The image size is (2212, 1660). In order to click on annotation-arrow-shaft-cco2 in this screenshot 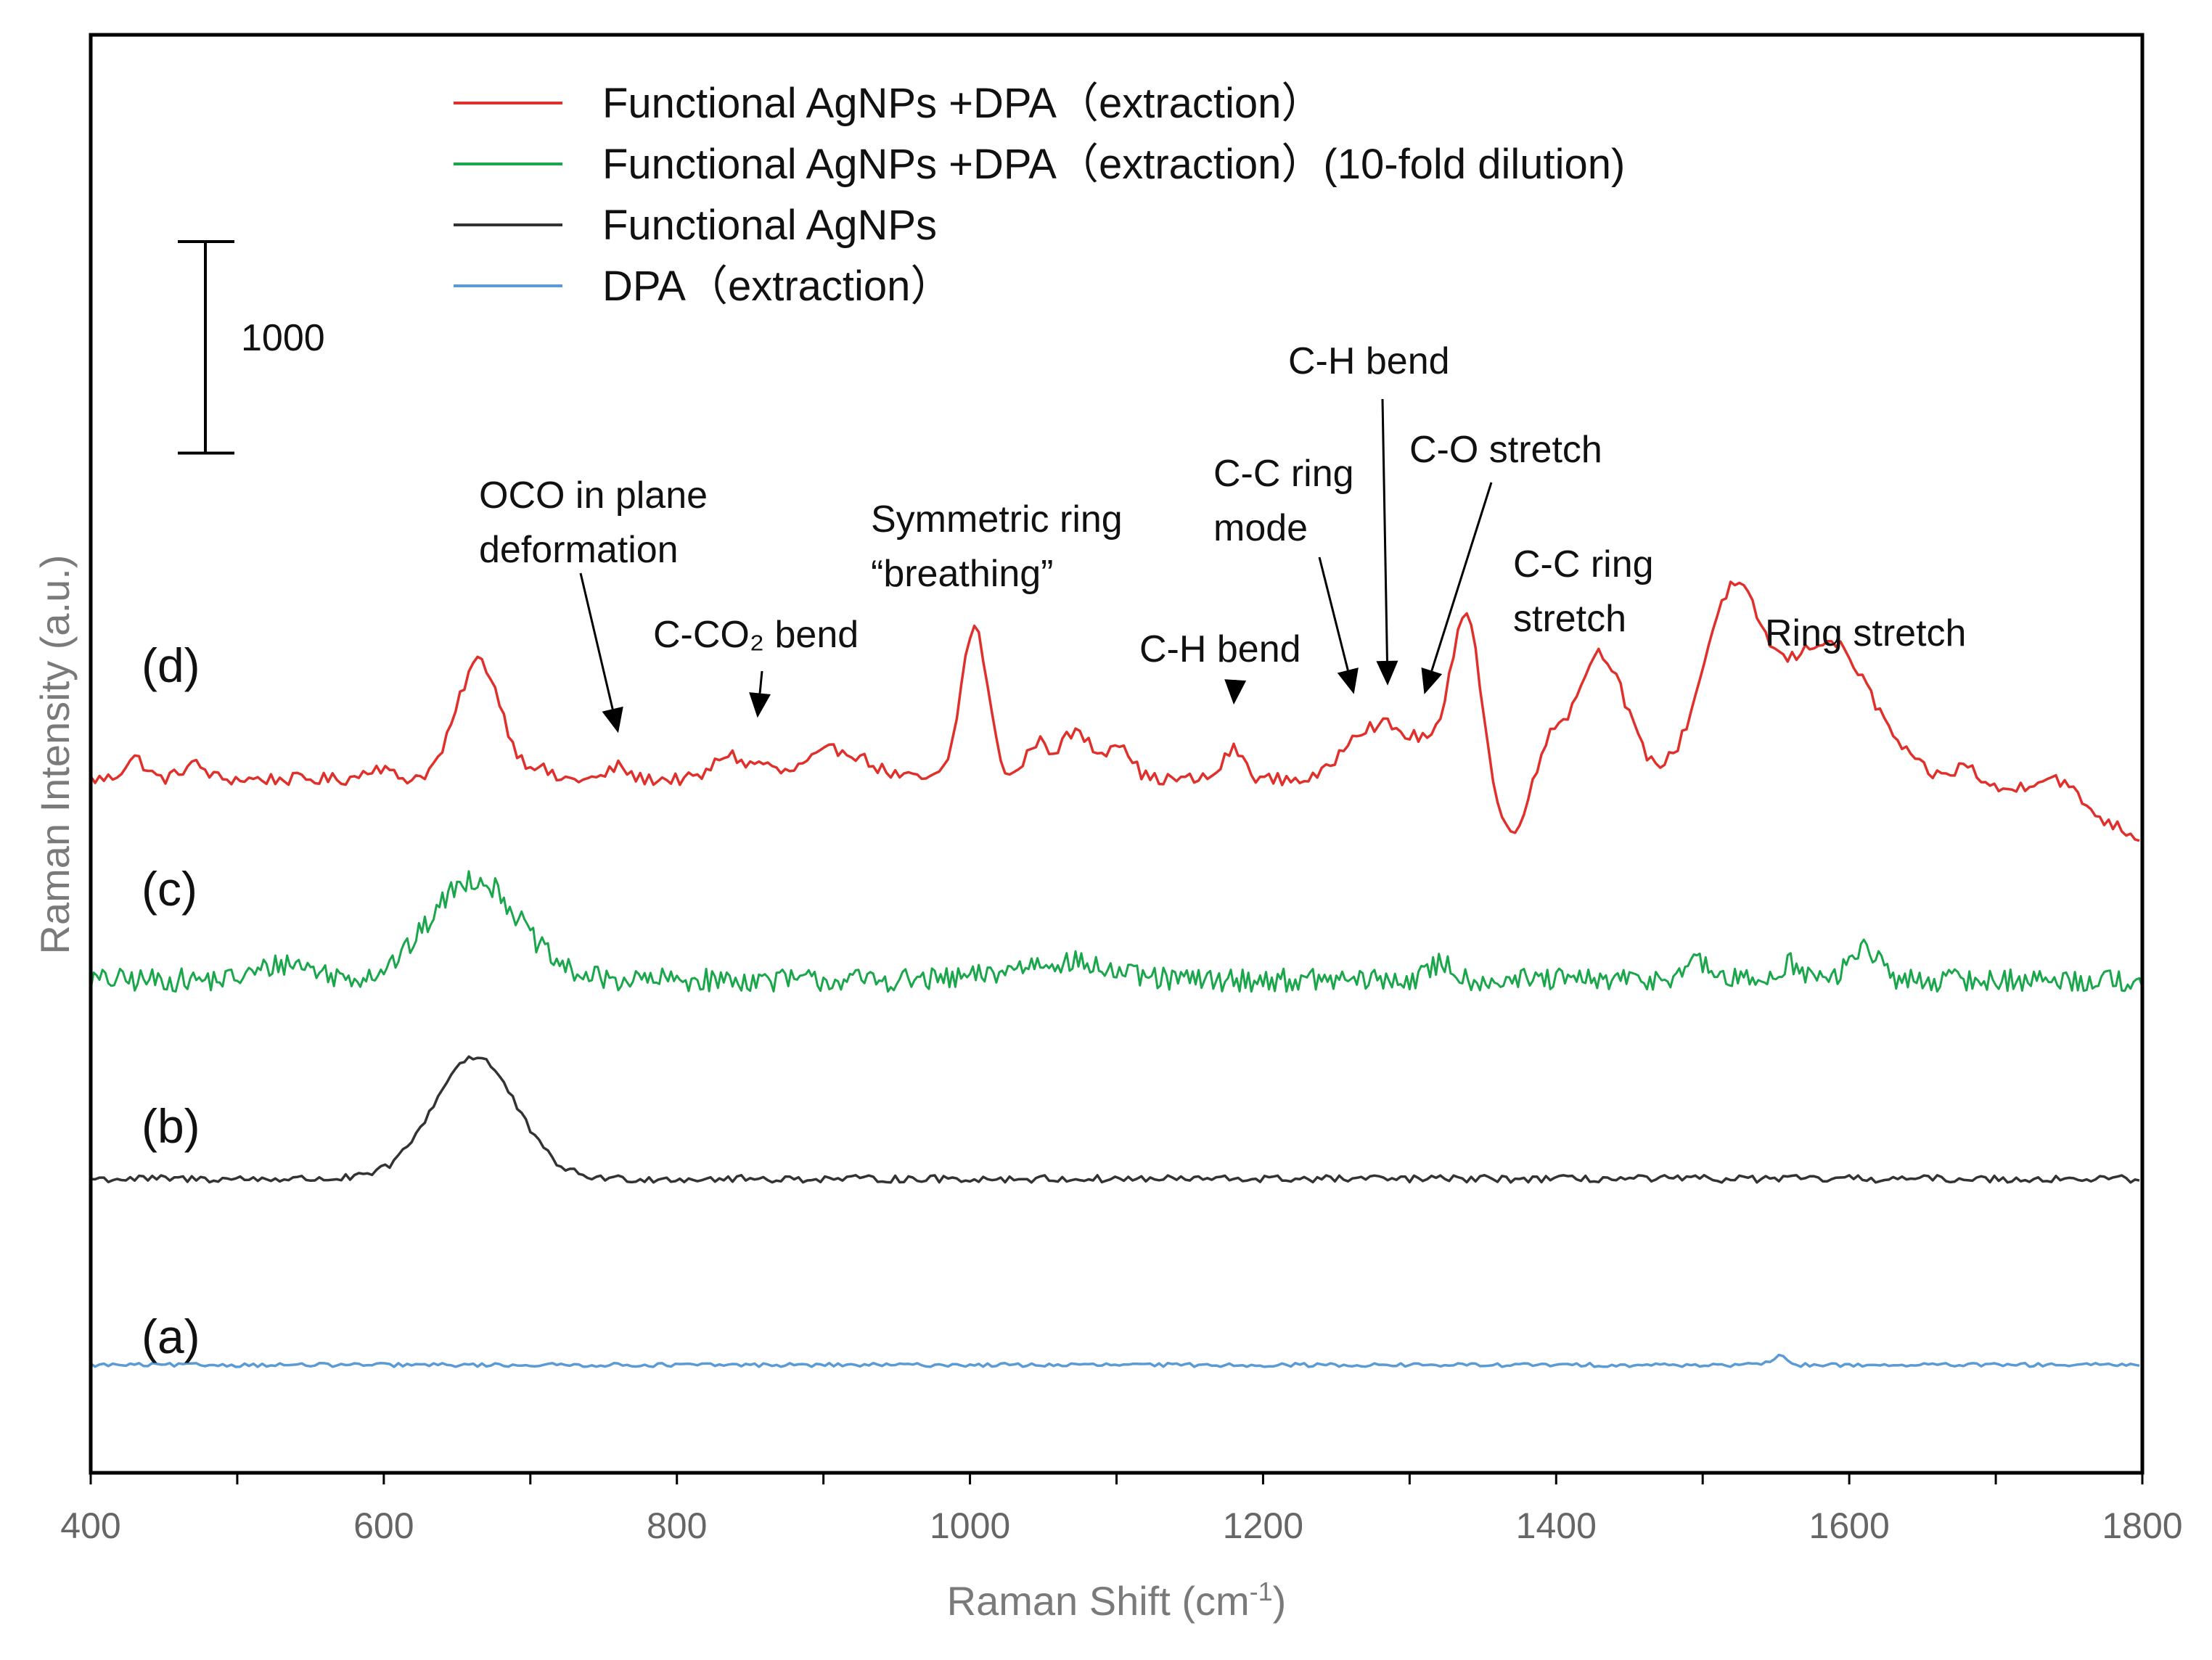, I will do `click(760, 682)`.